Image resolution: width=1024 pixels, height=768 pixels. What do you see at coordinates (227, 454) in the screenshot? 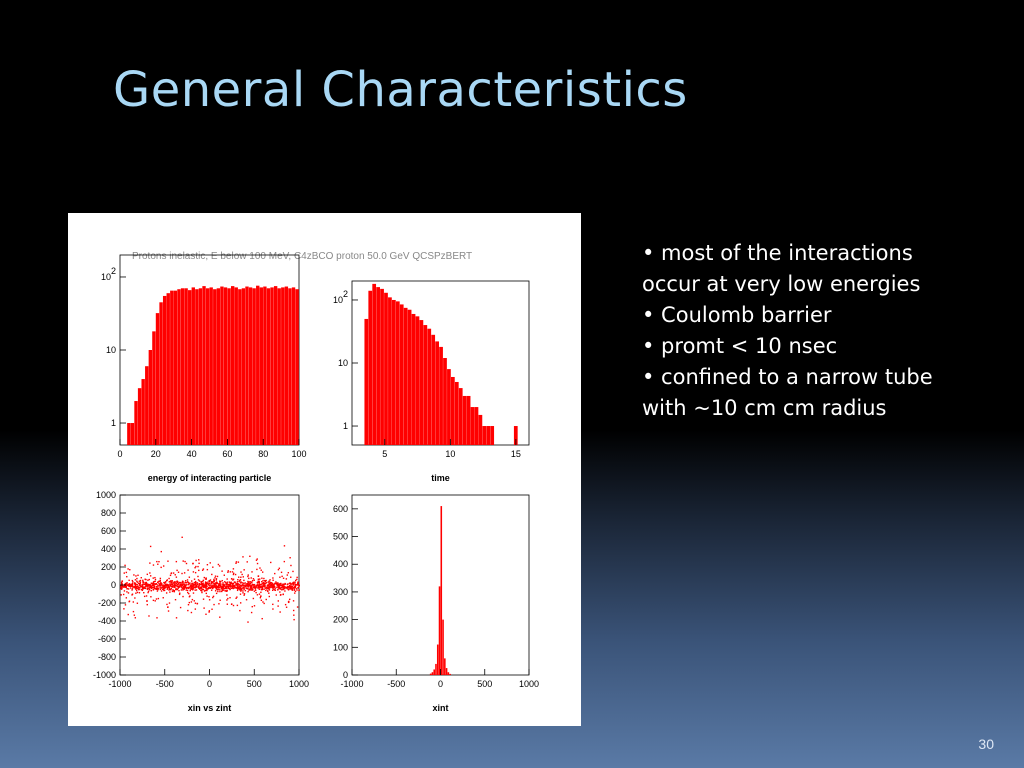
I see `x-tick-label: 60` at bounding box center [227, 454].